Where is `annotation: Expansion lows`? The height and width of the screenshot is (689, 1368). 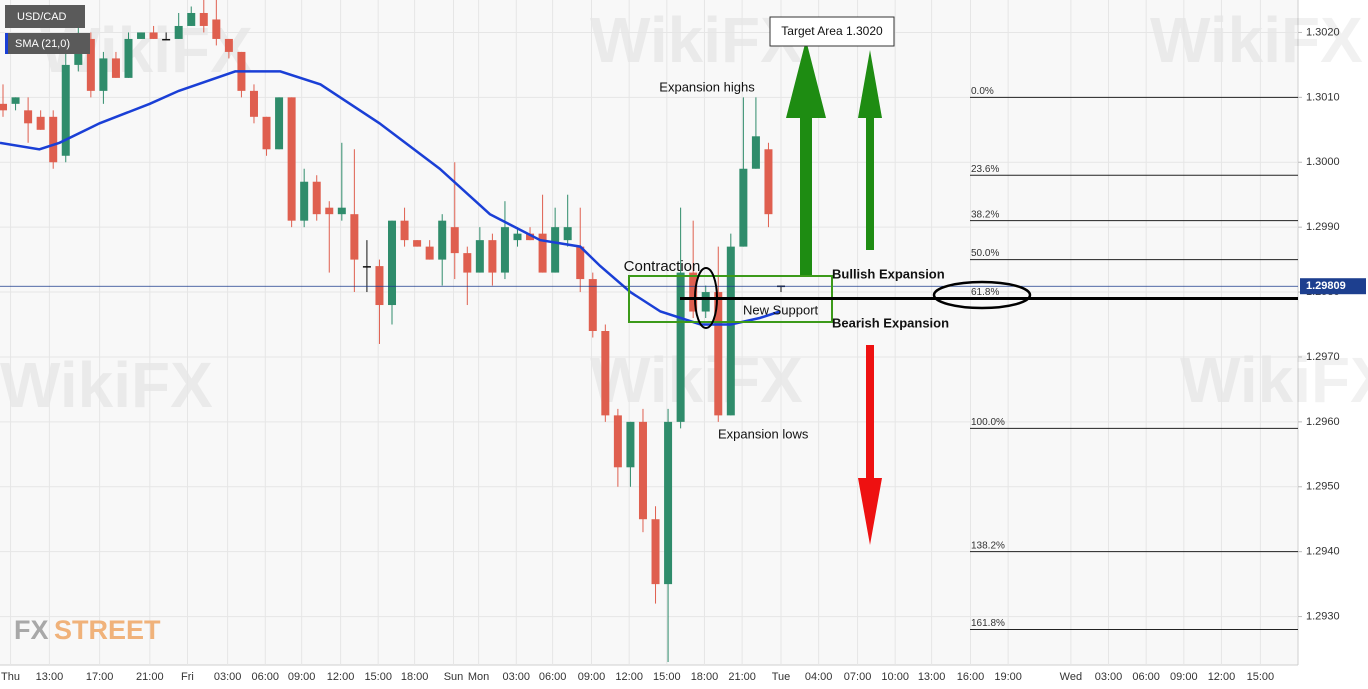
annotation: Expansion lows is located at coordinates (763, 433).